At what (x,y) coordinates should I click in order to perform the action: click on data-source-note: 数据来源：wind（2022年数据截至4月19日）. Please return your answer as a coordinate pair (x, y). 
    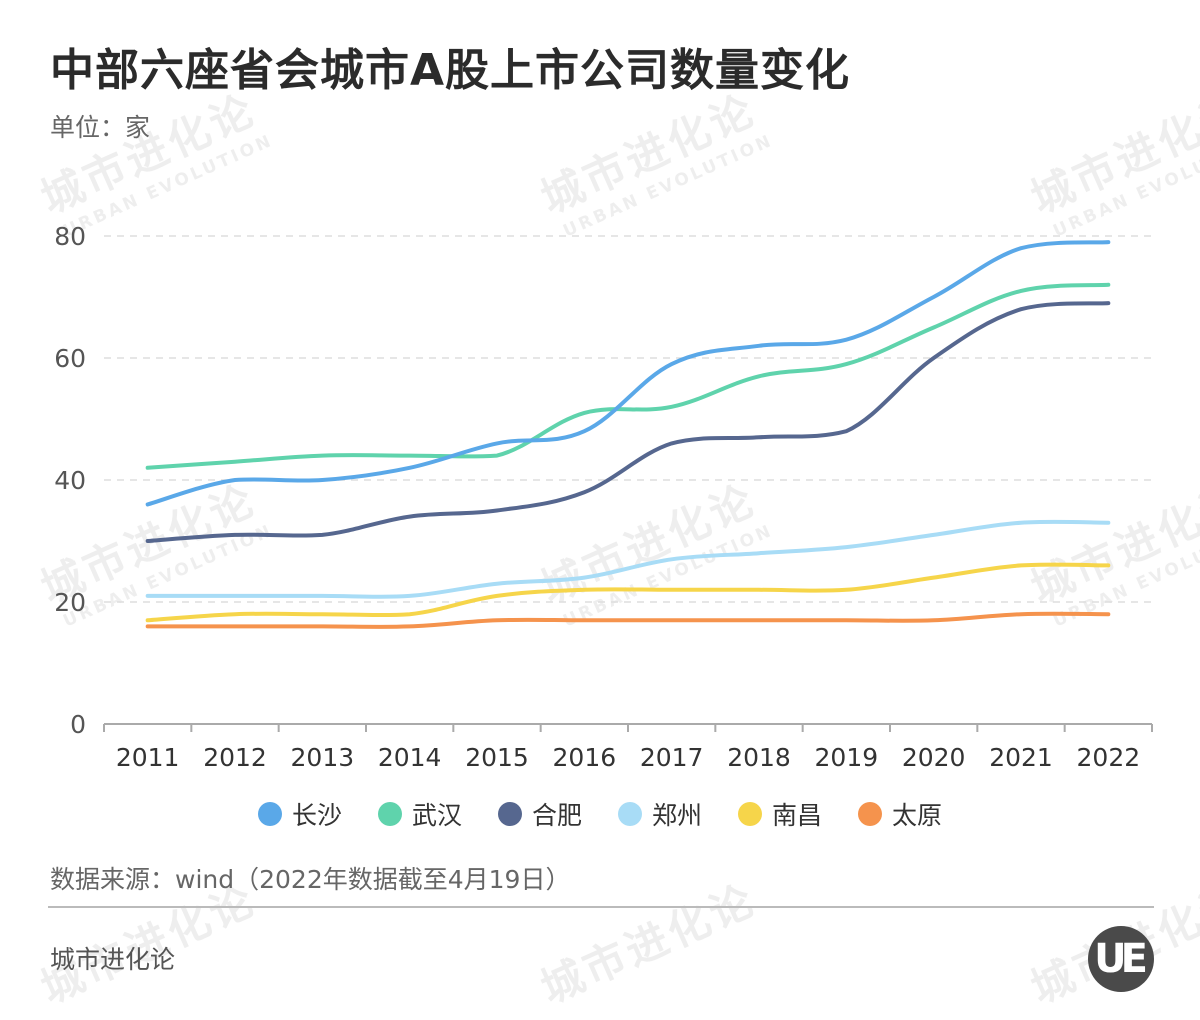
    Looking at the image, I should click on (310, 879).